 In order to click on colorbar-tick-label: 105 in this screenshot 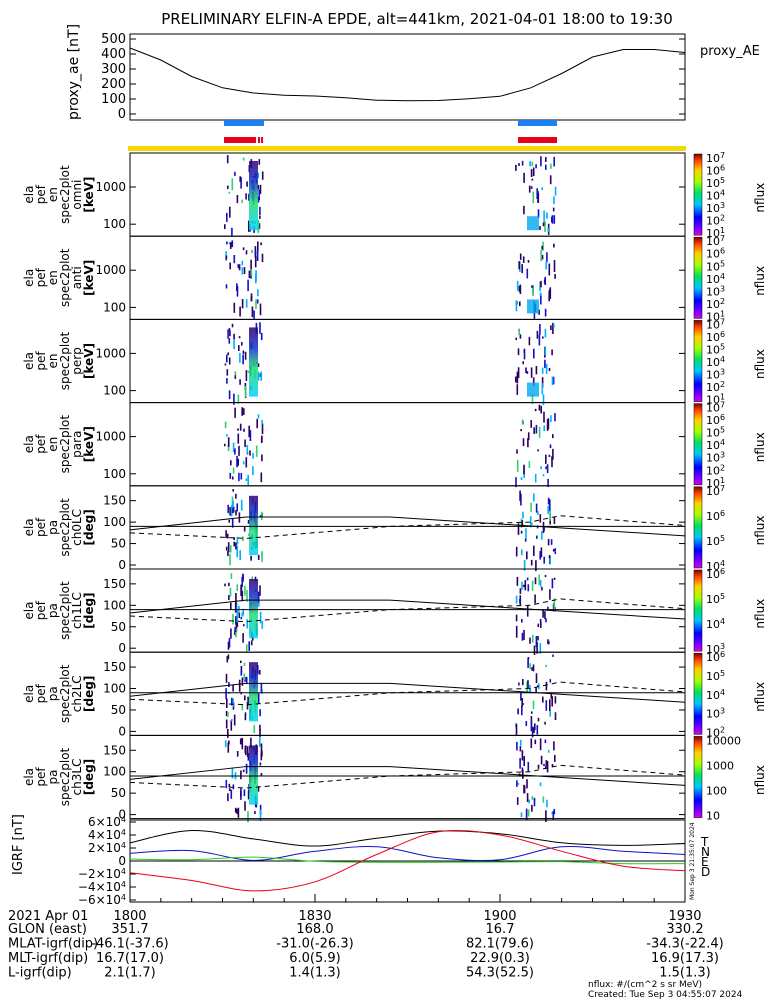, I will do `click(715, 599)`.